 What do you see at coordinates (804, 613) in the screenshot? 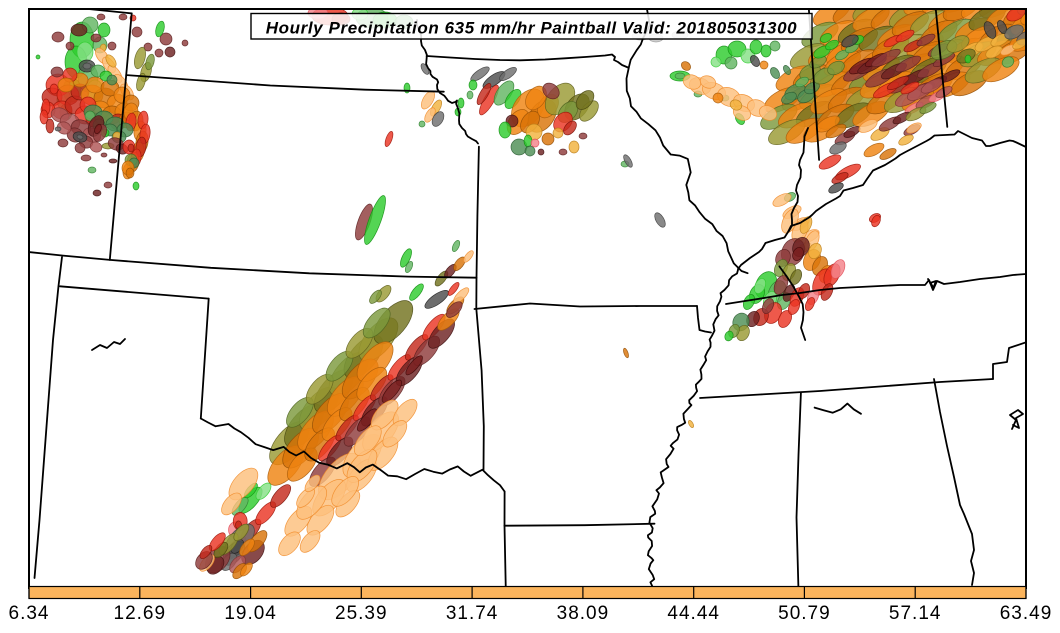
I see `svg-text: 50.79` at bounding box center [804, 613].